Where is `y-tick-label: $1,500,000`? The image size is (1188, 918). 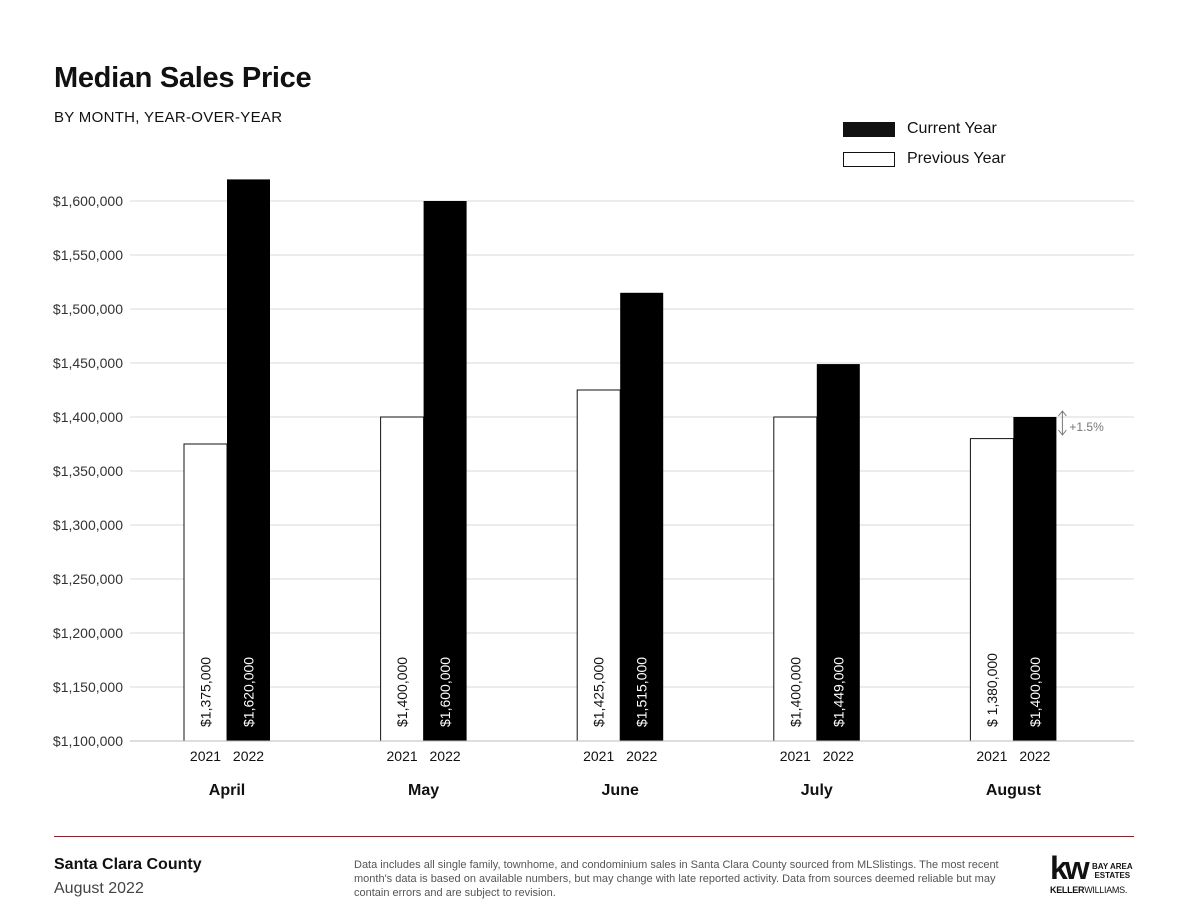 y-tick-label: $1,500,000 is located at coordinates (88, 309).